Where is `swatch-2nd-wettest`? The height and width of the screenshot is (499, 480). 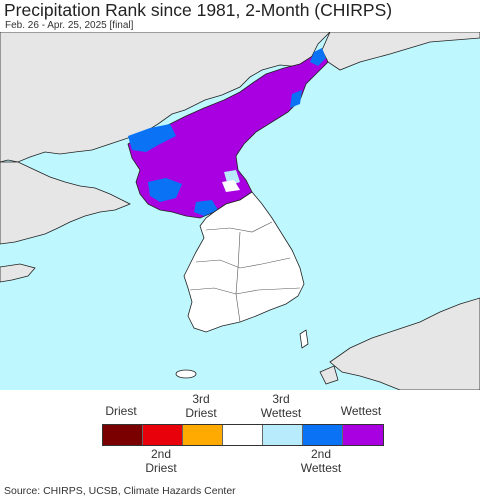
swatch-2nd-wettest is located at coordinates (323, 435).